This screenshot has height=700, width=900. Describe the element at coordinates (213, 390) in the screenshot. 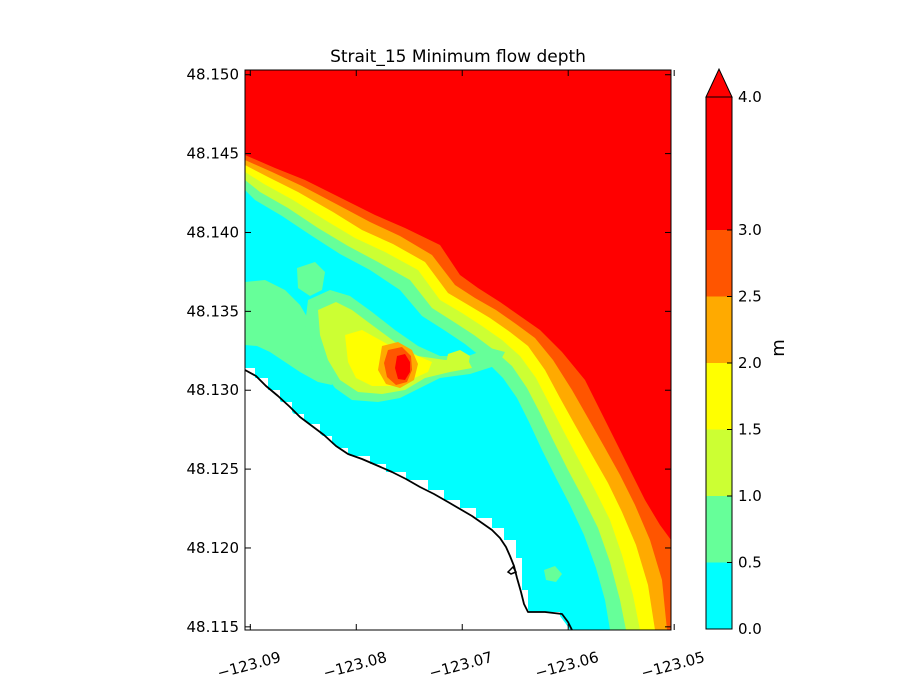

I see `y-tick-label: 48.130` at that location.